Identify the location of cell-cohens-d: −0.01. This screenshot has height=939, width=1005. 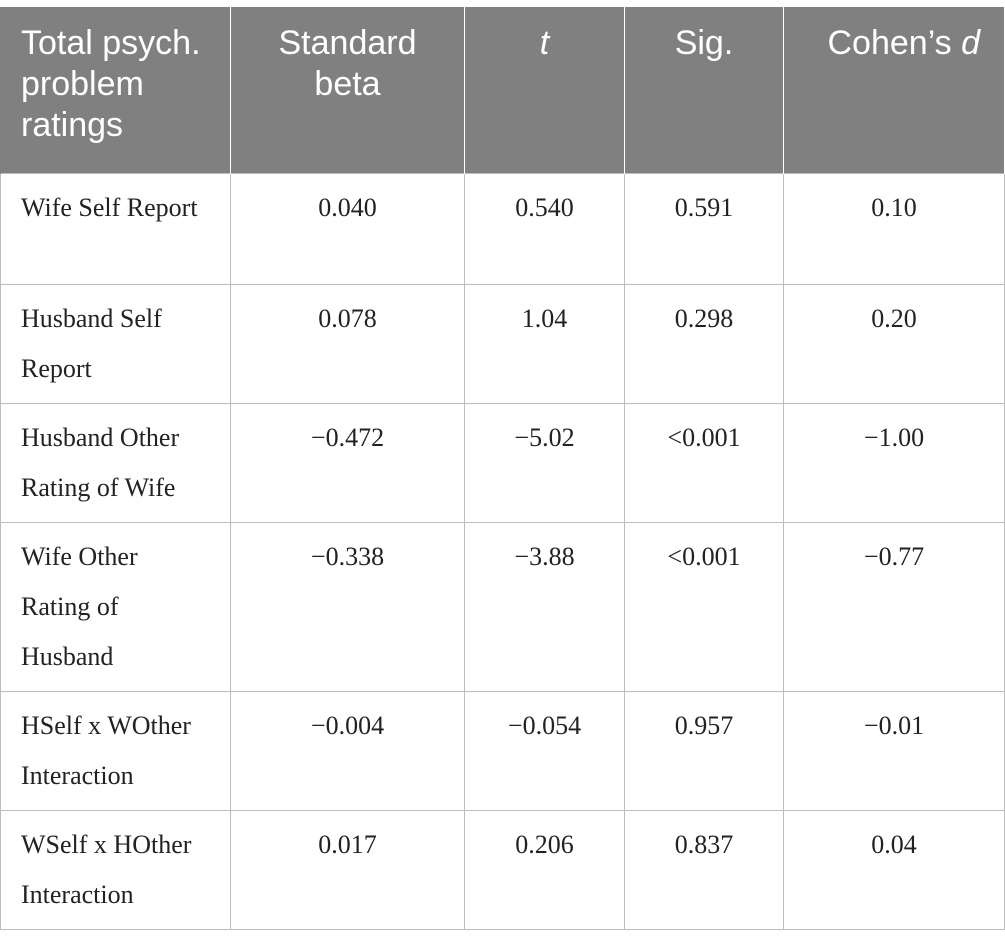
(894, 750).